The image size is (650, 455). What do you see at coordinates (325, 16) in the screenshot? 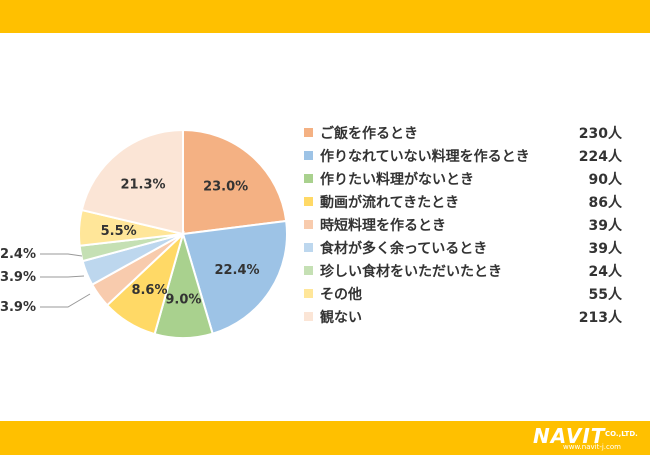
I see `top-banner` at bounding box center [325, 16].